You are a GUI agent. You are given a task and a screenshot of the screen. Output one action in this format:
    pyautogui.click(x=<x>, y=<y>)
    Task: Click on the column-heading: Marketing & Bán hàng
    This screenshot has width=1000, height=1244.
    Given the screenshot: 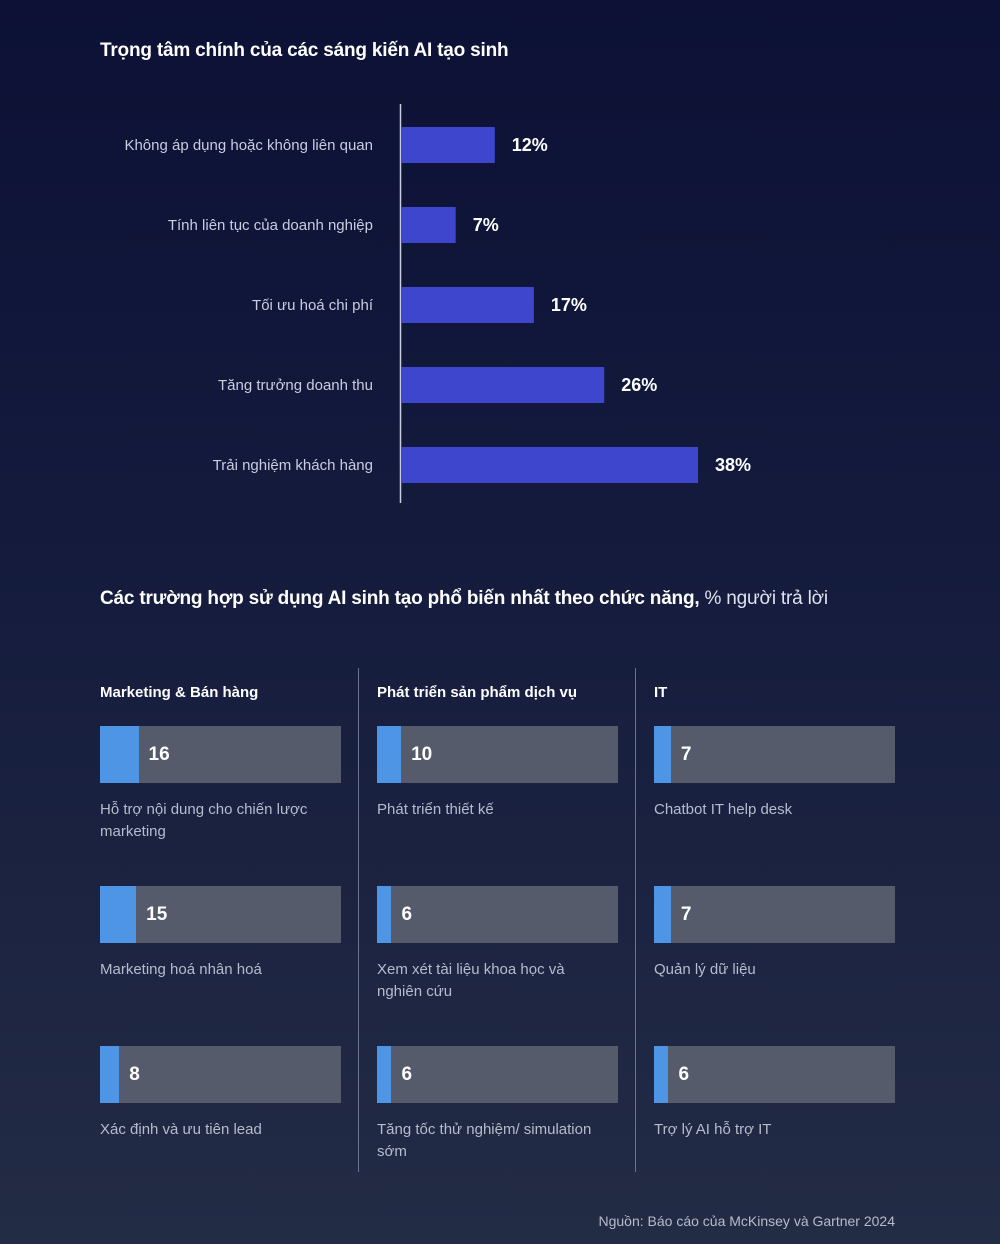 What is the action you would take?
    pyautogui.click(x=179, y=692)
    